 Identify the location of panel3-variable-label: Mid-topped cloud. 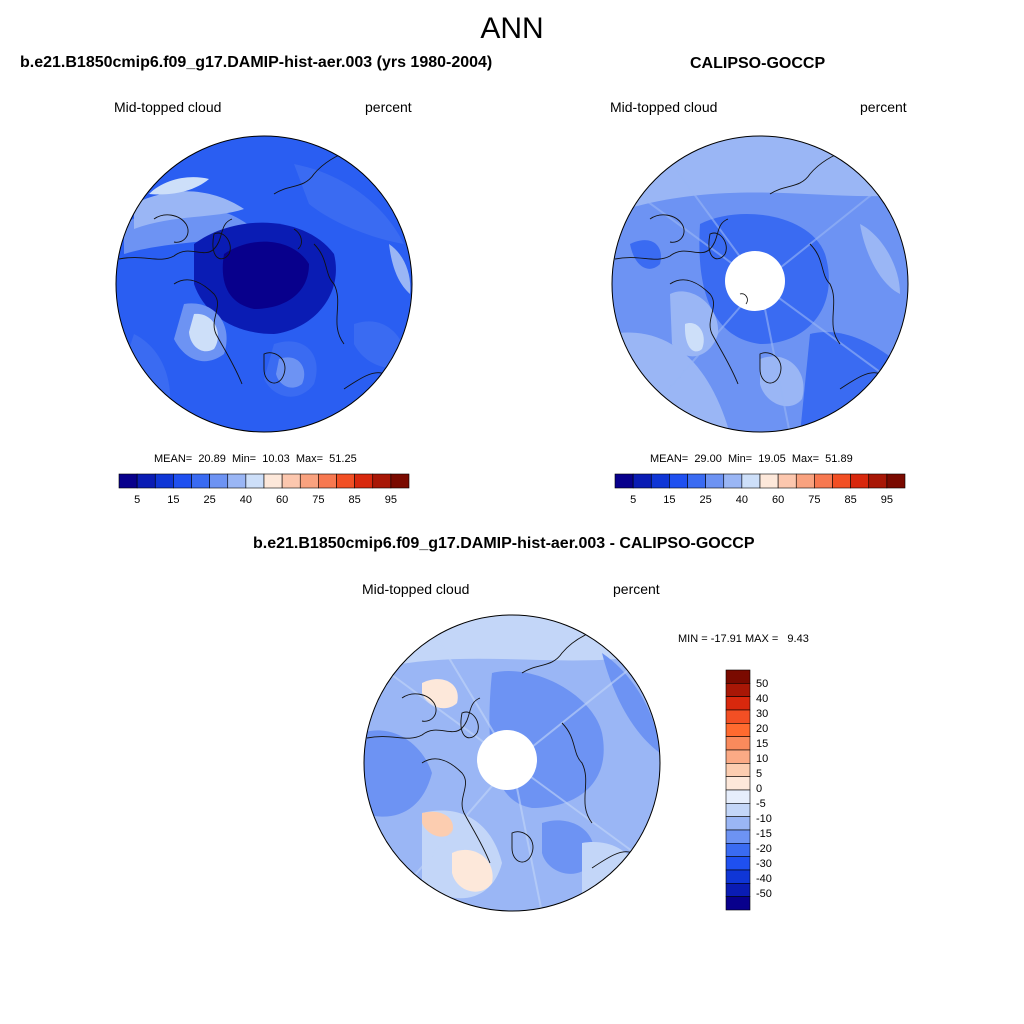
(416, 589).